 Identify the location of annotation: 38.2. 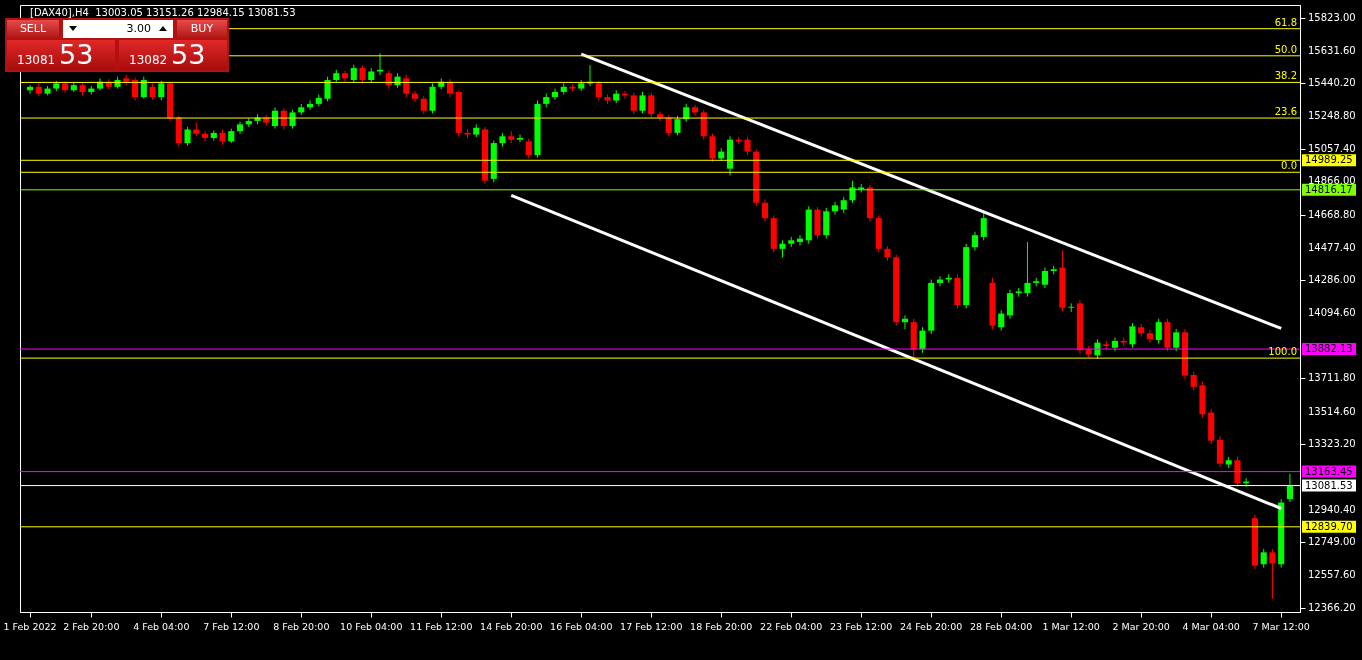
(1285, 76).